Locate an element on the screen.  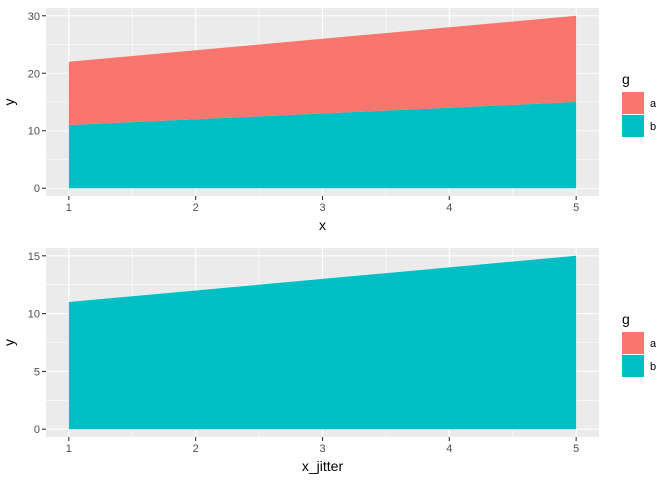
area-series-b is located at coordinates (322, 145).